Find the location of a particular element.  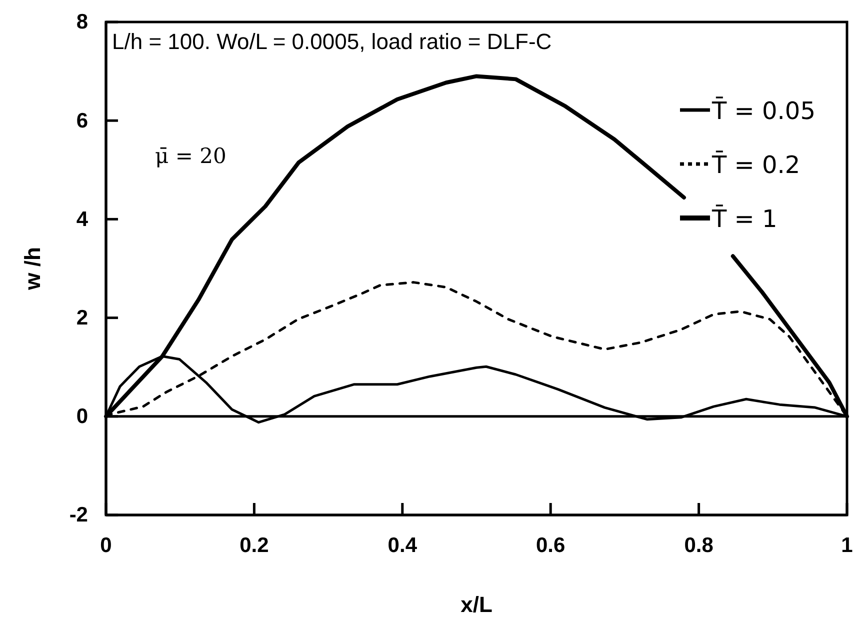

chart-title: L/h = 100. Wo/L = 0.0005, load ratio = DLF-C is located at coordinates (332, 41).